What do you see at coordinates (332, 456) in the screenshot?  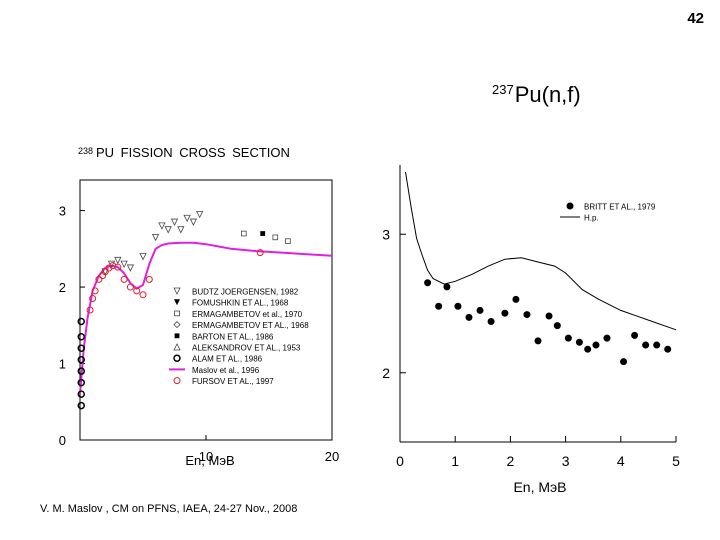 I see `left-xtick-label: 20` at bounding box center [332, 456].